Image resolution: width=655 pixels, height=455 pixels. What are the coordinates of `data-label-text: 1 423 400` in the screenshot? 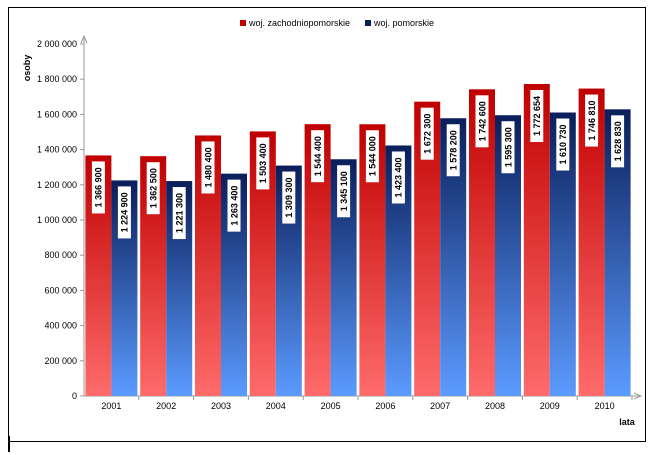 It's located at (399, 177).